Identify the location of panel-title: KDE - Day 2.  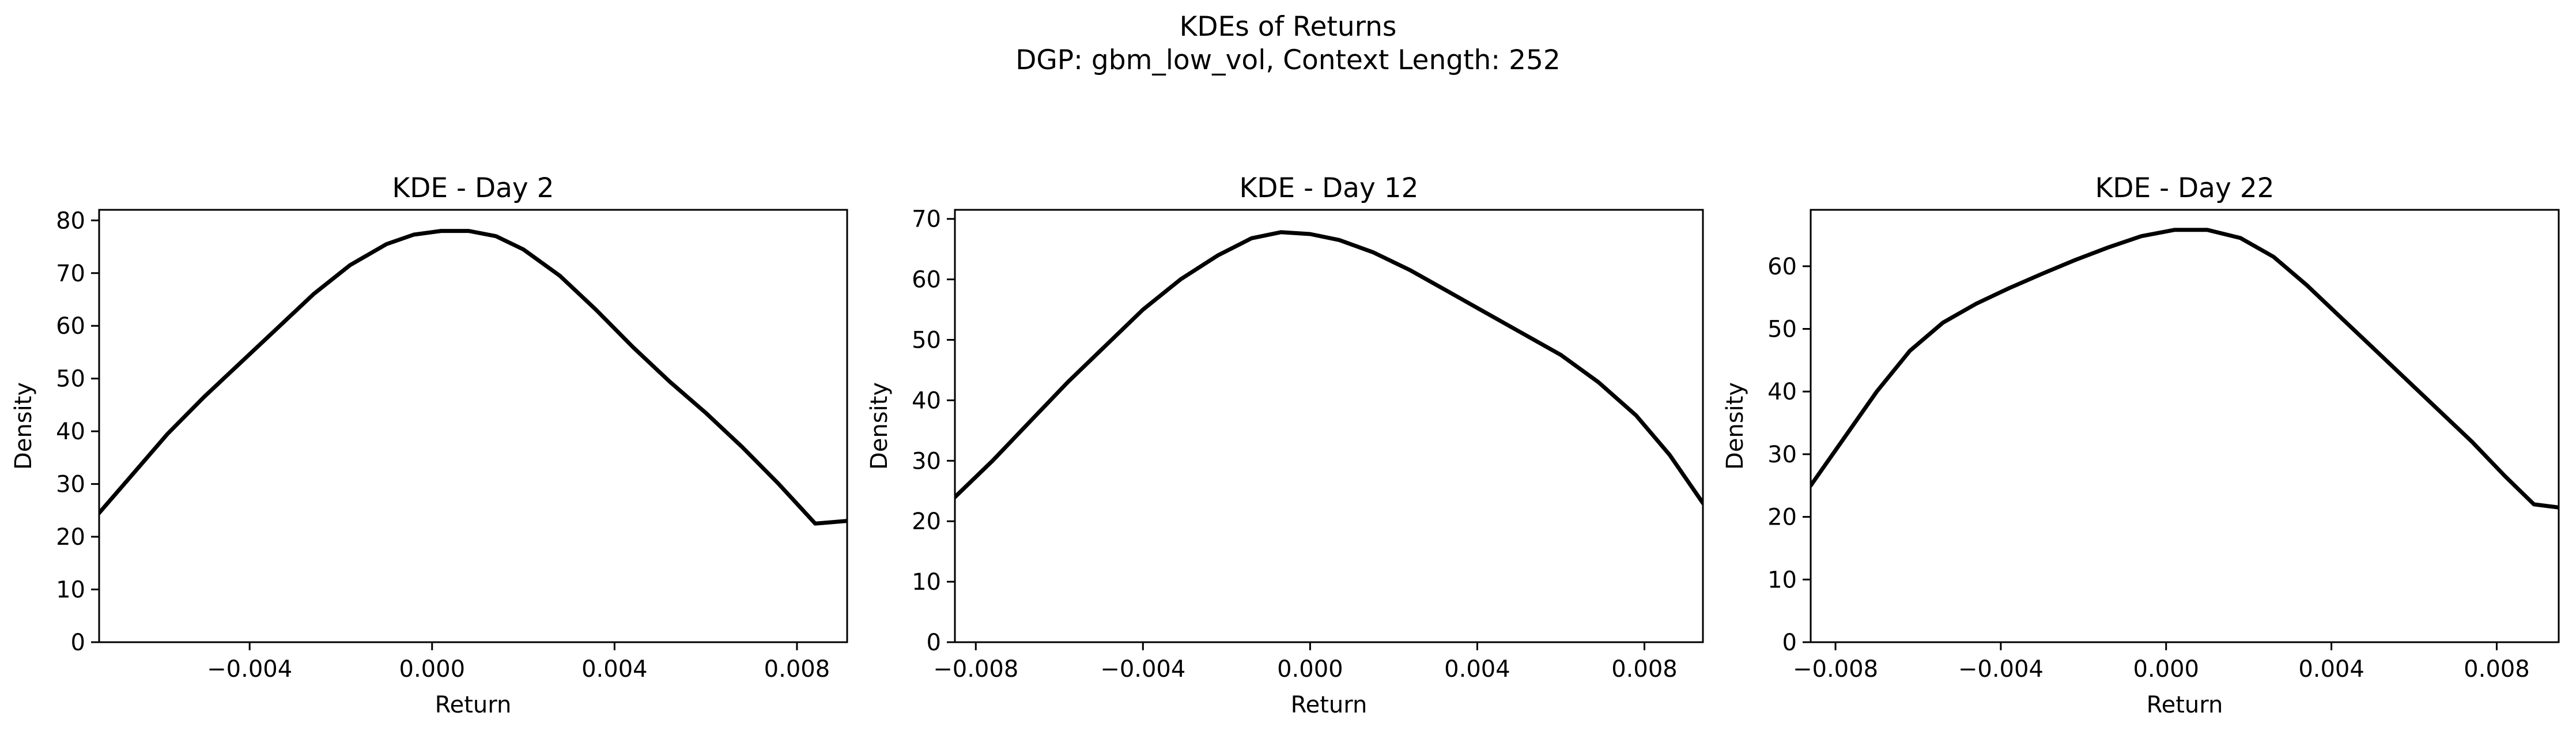
(473, 188).